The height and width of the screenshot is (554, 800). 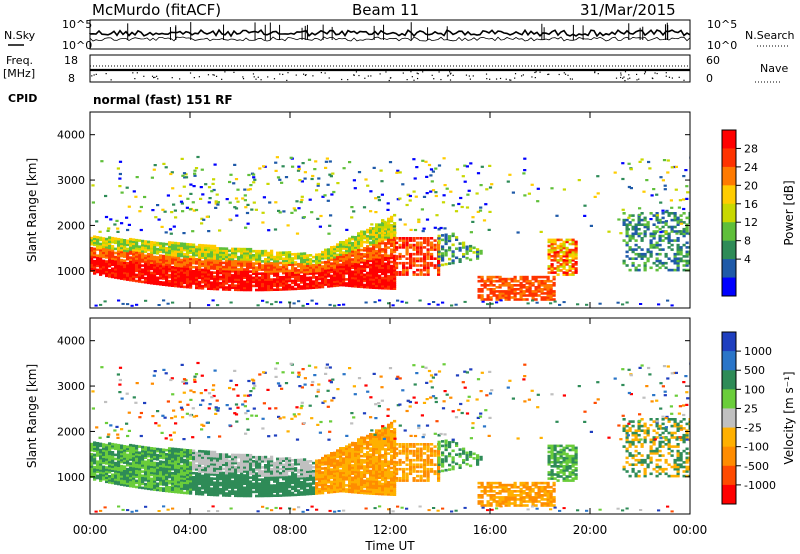 I want to click on nsearch-label: N.Search, so click(x=770, y=35).